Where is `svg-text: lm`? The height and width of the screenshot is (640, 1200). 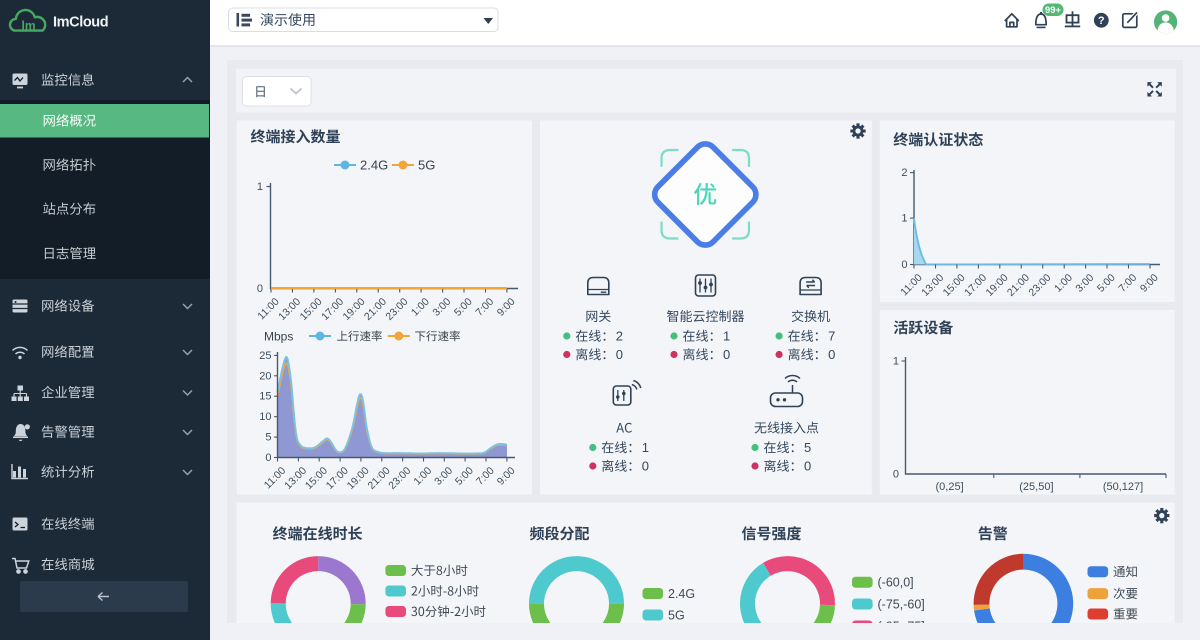
svg-text: lm is located at coordinates (29, 26).